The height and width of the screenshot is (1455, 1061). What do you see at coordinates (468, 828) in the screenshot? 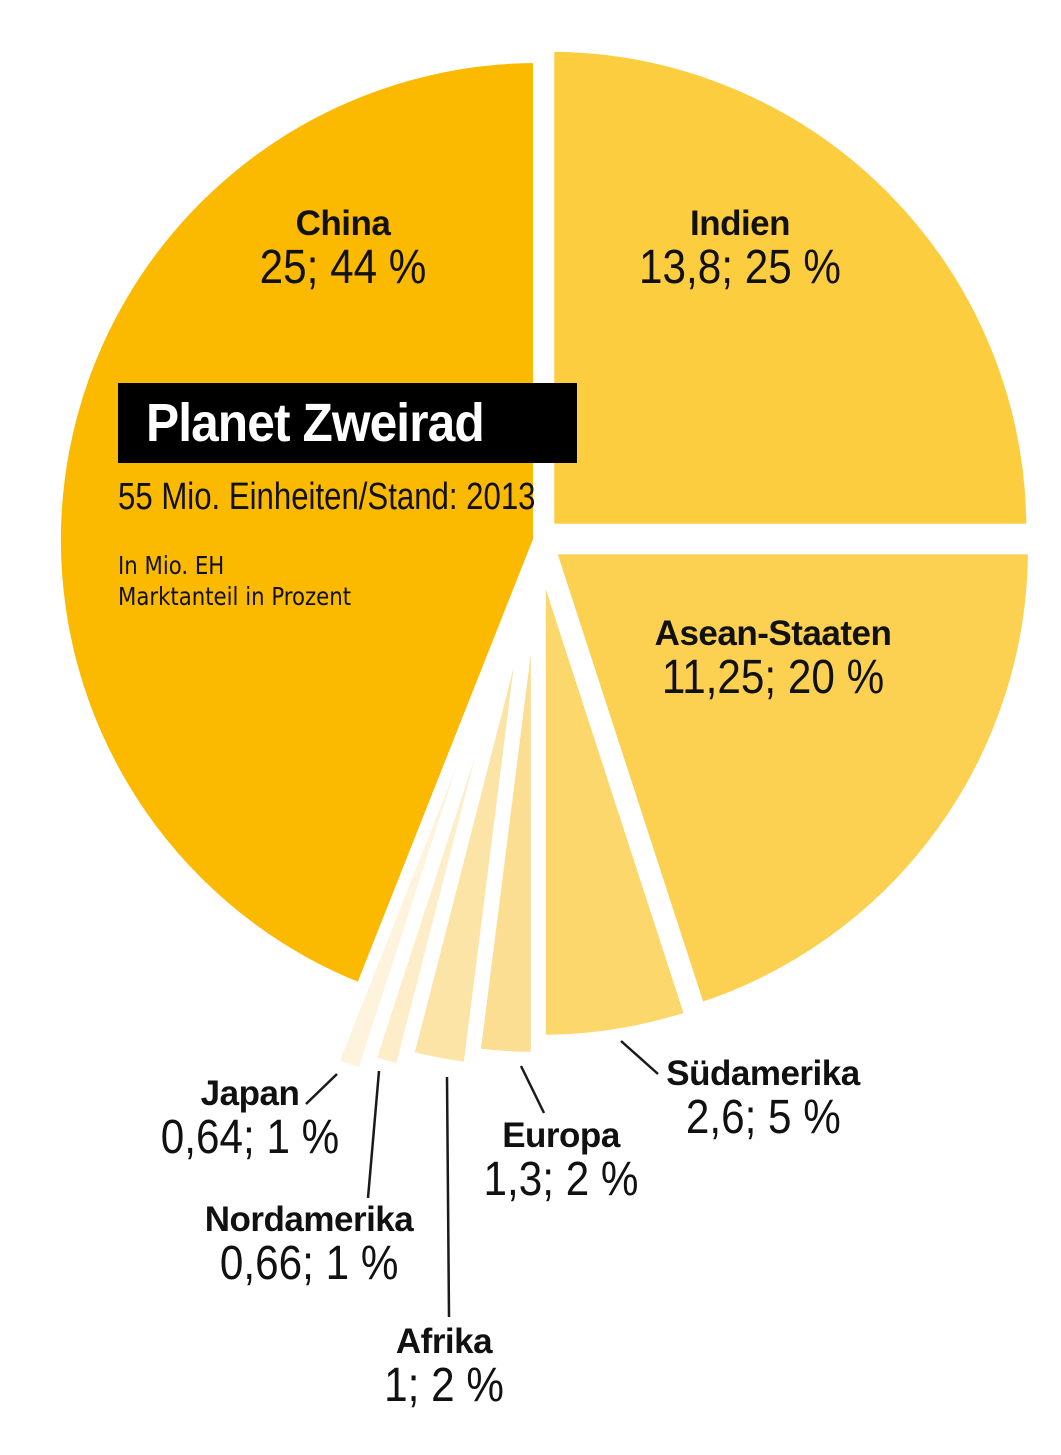
I see `pie-slice-afrika` at bounding box center [468, 828].